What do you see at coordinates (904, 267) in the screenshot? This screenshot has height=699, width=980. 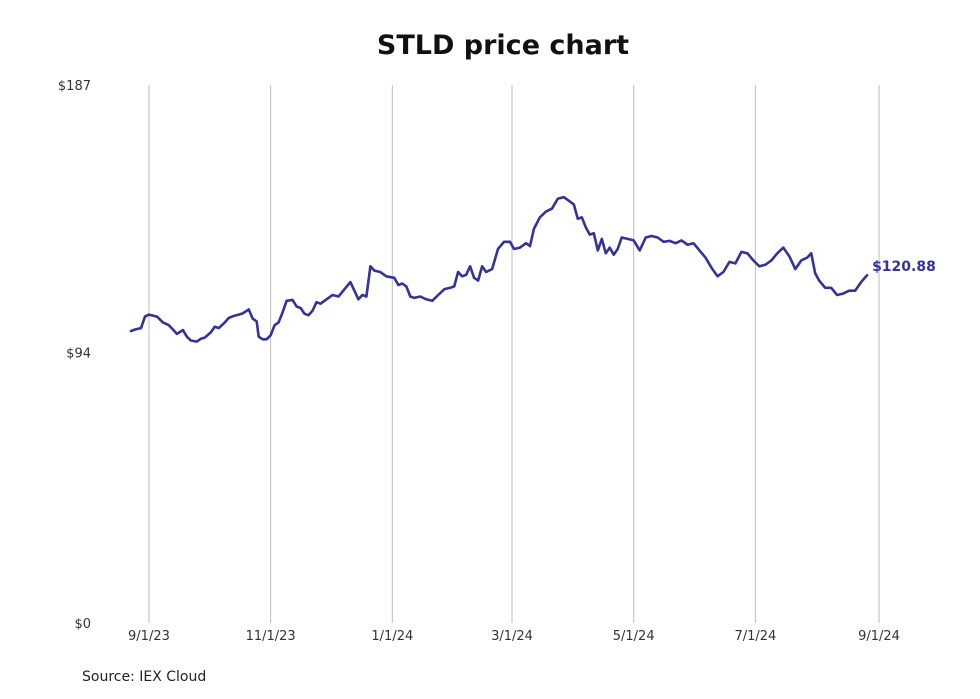 I see `last-price-label: $120.88` at bounding box center [904, 267].